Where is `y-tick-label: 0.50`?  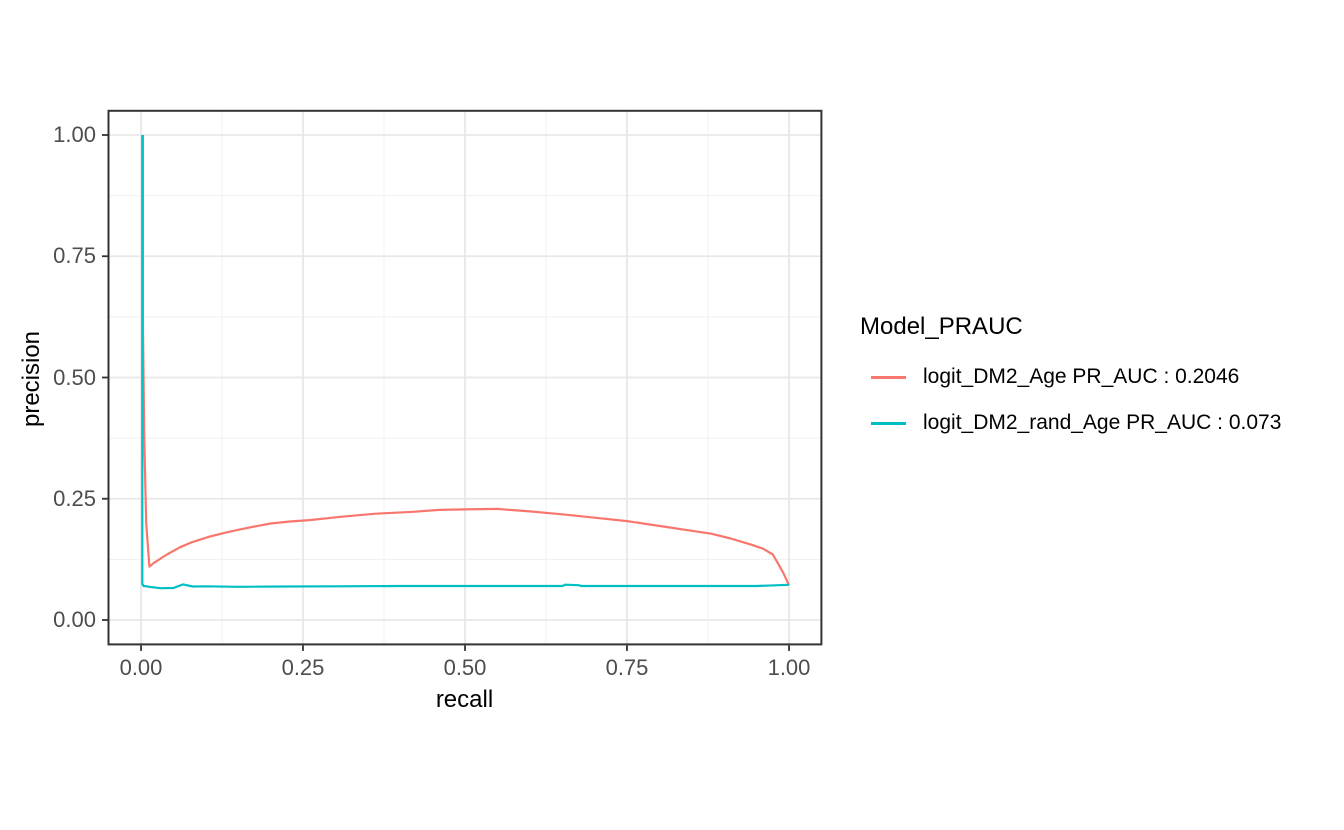 y-tick-label: 0.50 is located at coordinates (74, 377).